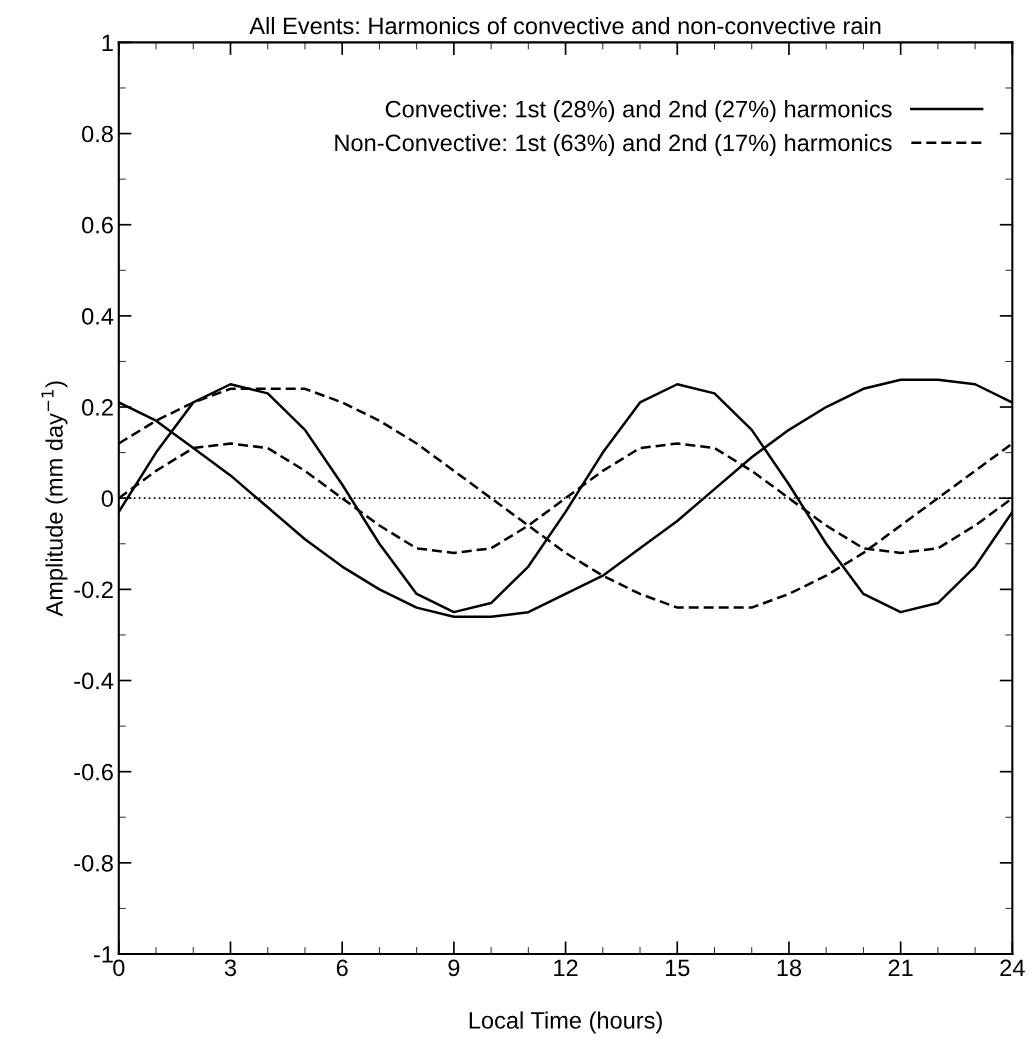 The image size is (1033, 1060). Describe the element at coordinates (93, 863) in the screenshot. I see `y-tick-label: -0.8` at that location.